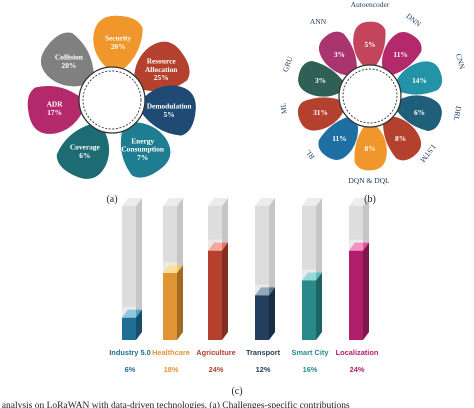 Image resolution: width=474 pixels, height=408 pixels. I want to click on petal-energy-consumption, so click(145, 150).